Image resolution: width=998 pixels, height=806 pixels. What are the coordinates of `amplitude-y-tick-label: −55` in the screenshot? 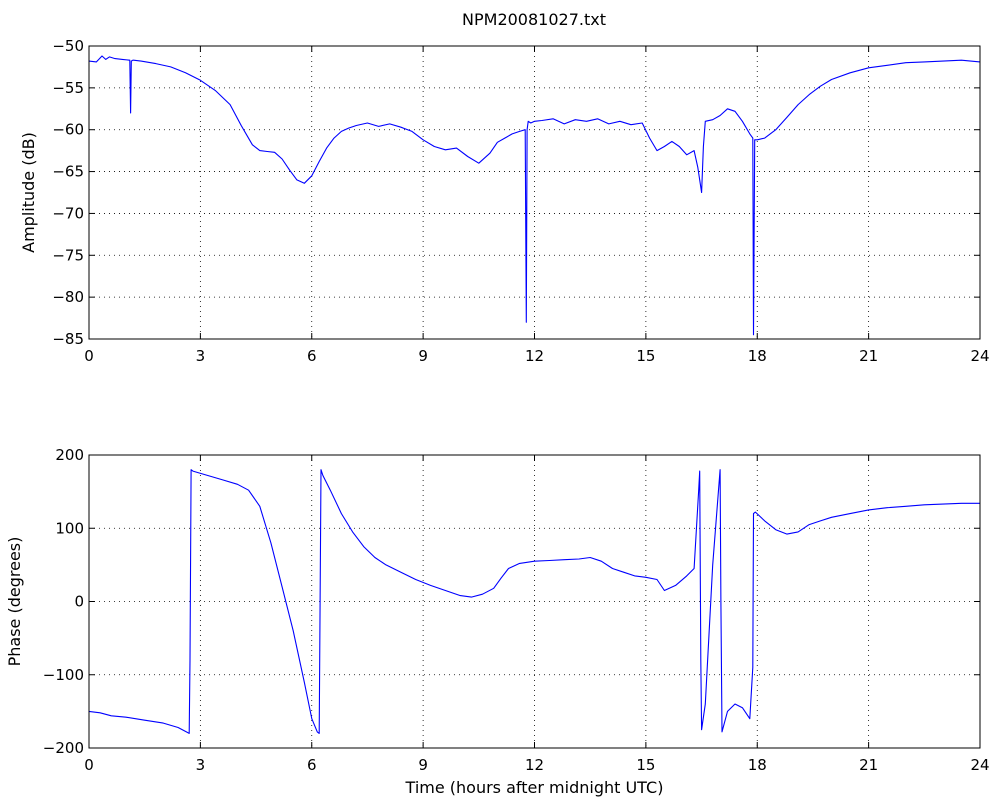 It's located at (68, 88).